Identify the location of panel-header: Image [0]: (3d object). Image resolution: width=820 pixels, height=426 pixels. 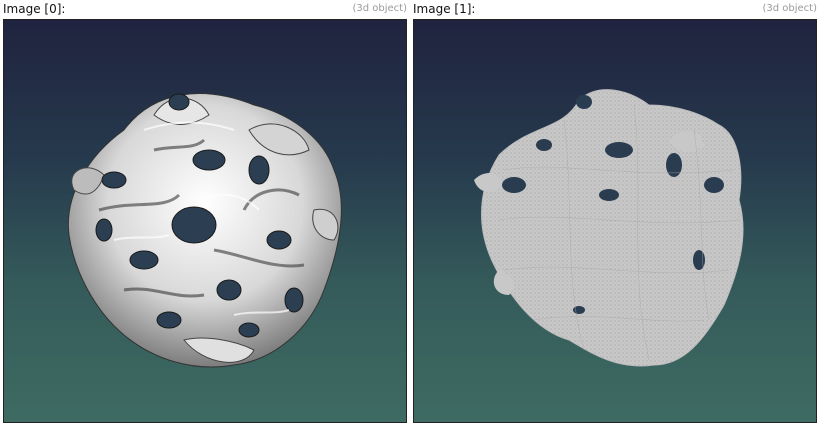
(205, 9).